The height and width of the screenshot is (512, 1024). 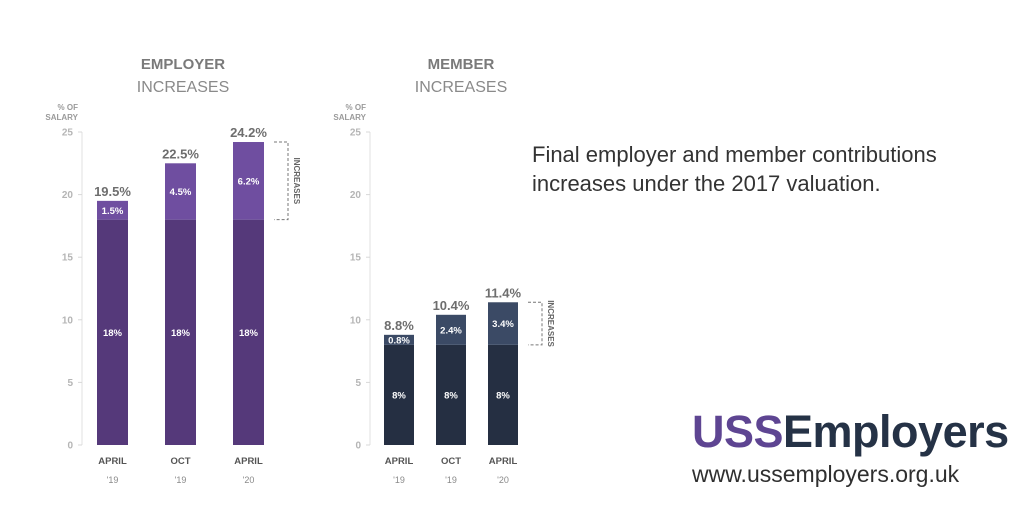 I want to click on member-bar-total-label: 10.4%, so click(x=451, y=305).